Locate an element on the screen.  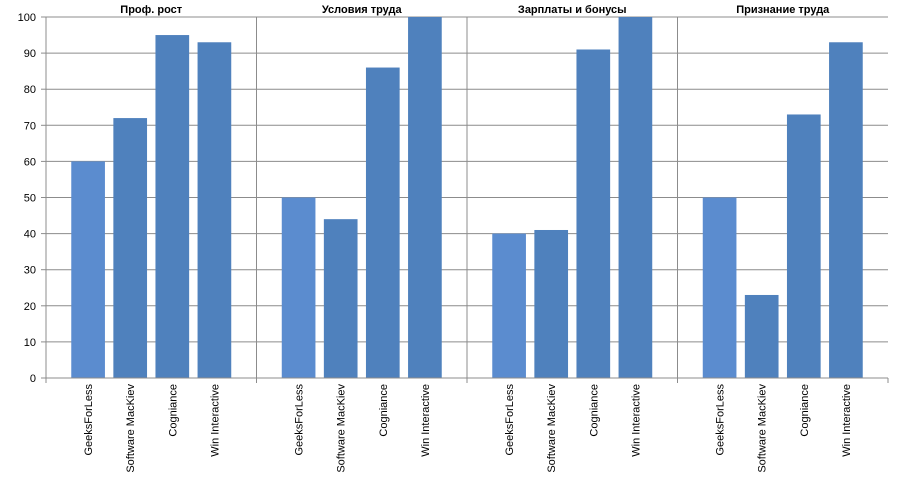
group-title: Условия труда is located at coordinates (362, 10).